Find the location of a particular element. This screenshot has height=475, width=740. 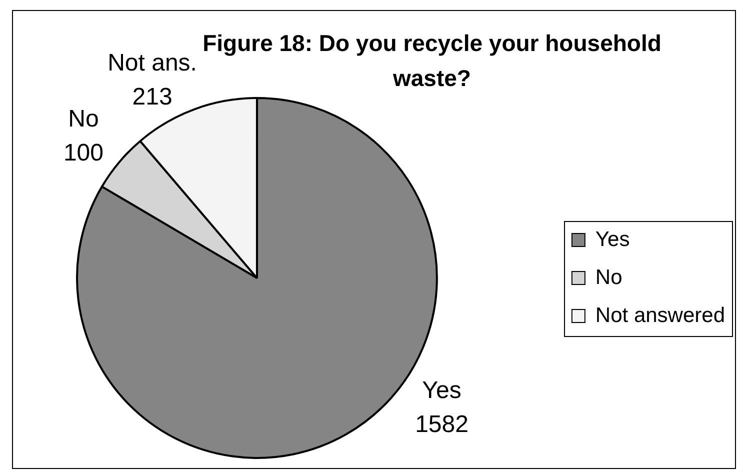

legend-label: No is located at coordinates (608, 277).